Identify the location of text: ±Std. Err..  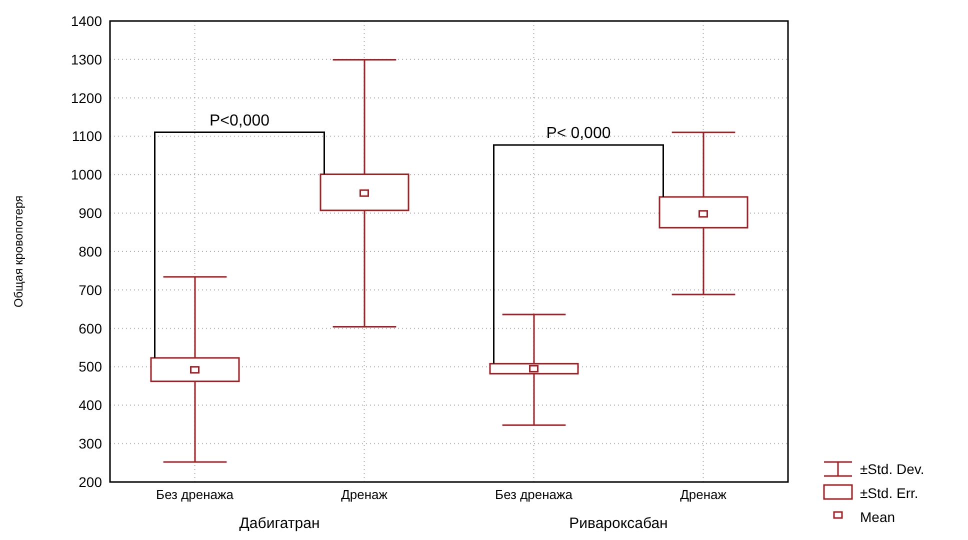
(889, 493).